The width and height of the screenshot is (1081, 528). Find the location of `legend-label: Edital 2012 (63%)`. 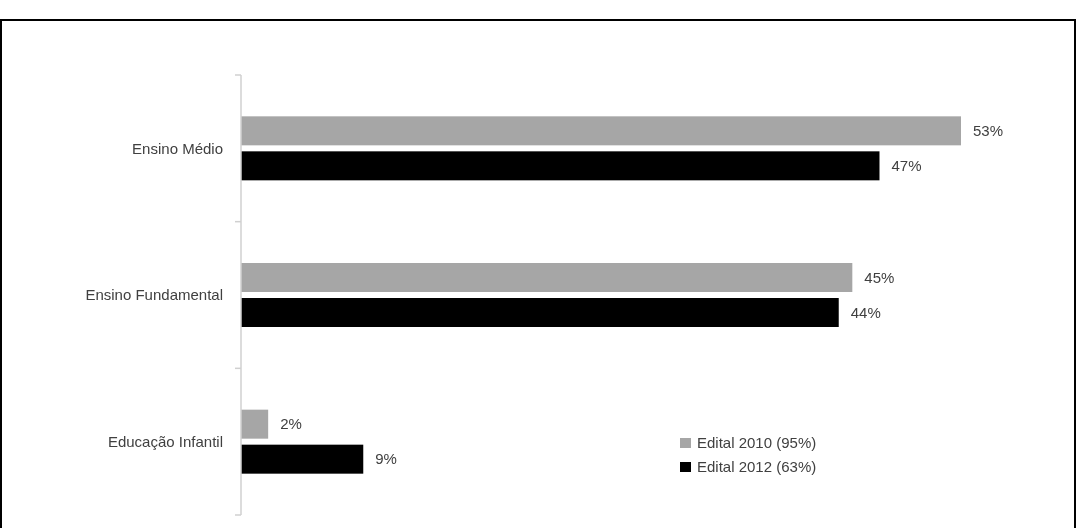

legend-label: Edital 2012 (63%) is located at coordinates (757, 467).